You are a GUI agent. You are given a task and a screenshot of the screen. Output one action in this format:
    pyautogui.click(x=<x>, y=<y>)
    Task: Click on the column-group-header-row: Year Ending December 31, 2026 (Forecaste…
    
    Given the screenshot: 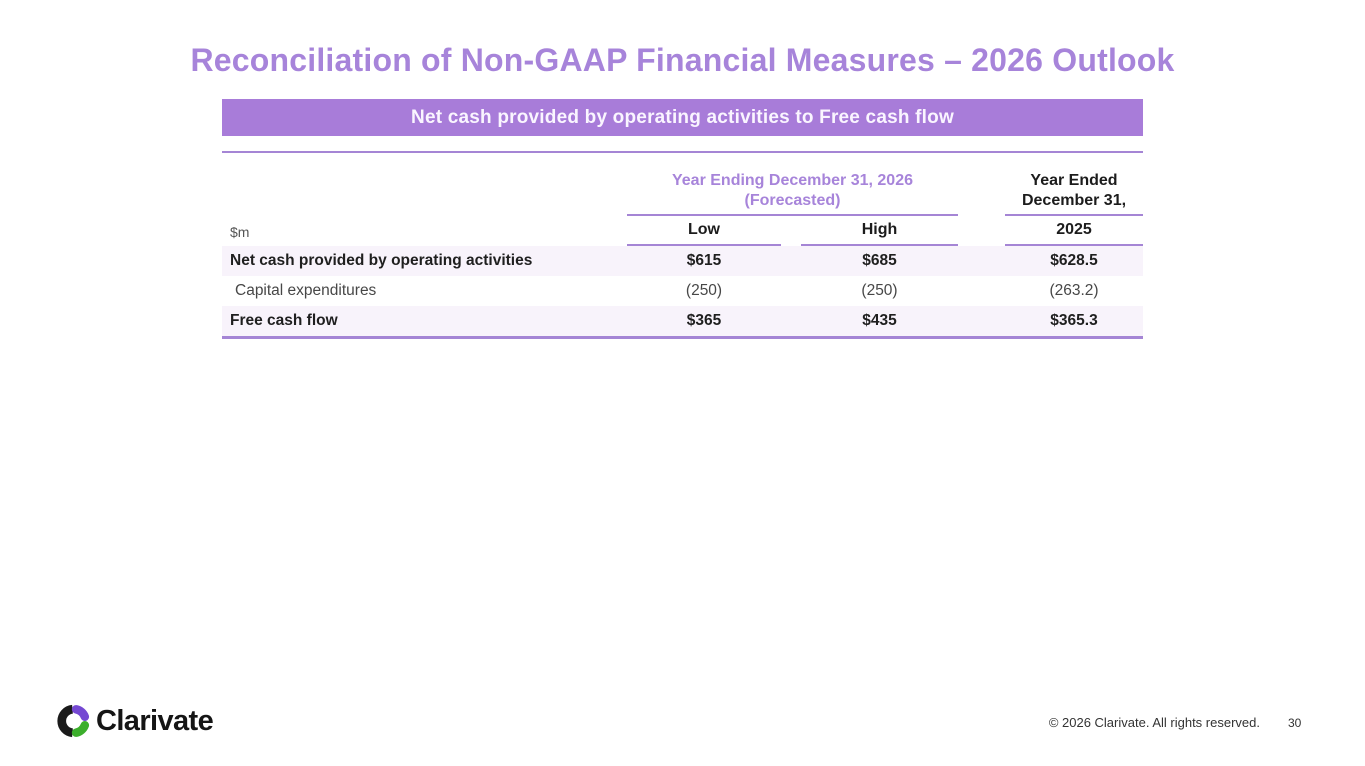 What is the action you would take?
    pyautogui.click(x=682, y=184)
    